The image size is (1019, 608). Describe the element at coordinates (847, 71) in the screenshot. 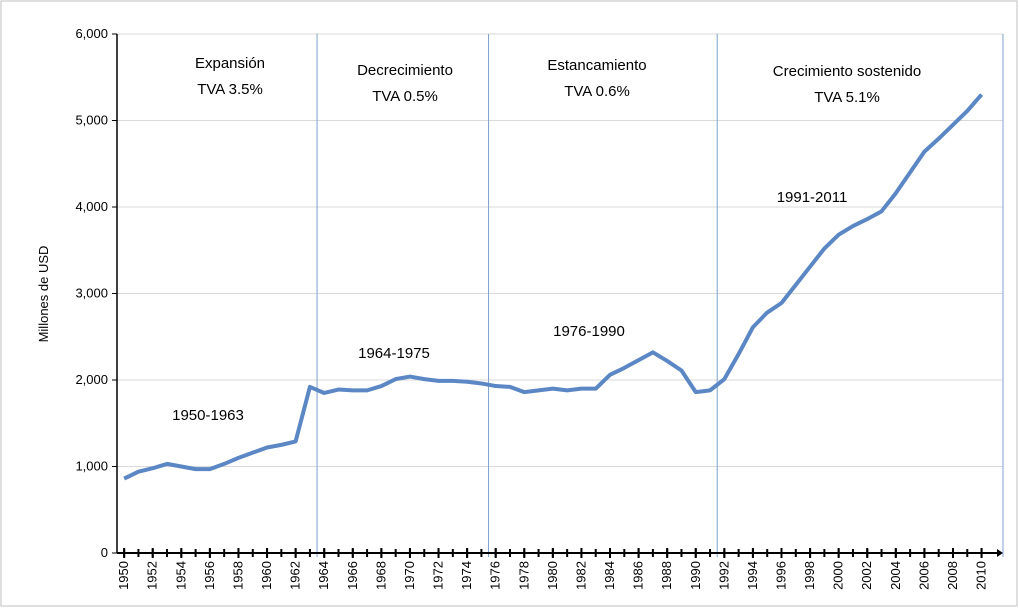

I see `annotation: Crecimiento sostenido` at that location.